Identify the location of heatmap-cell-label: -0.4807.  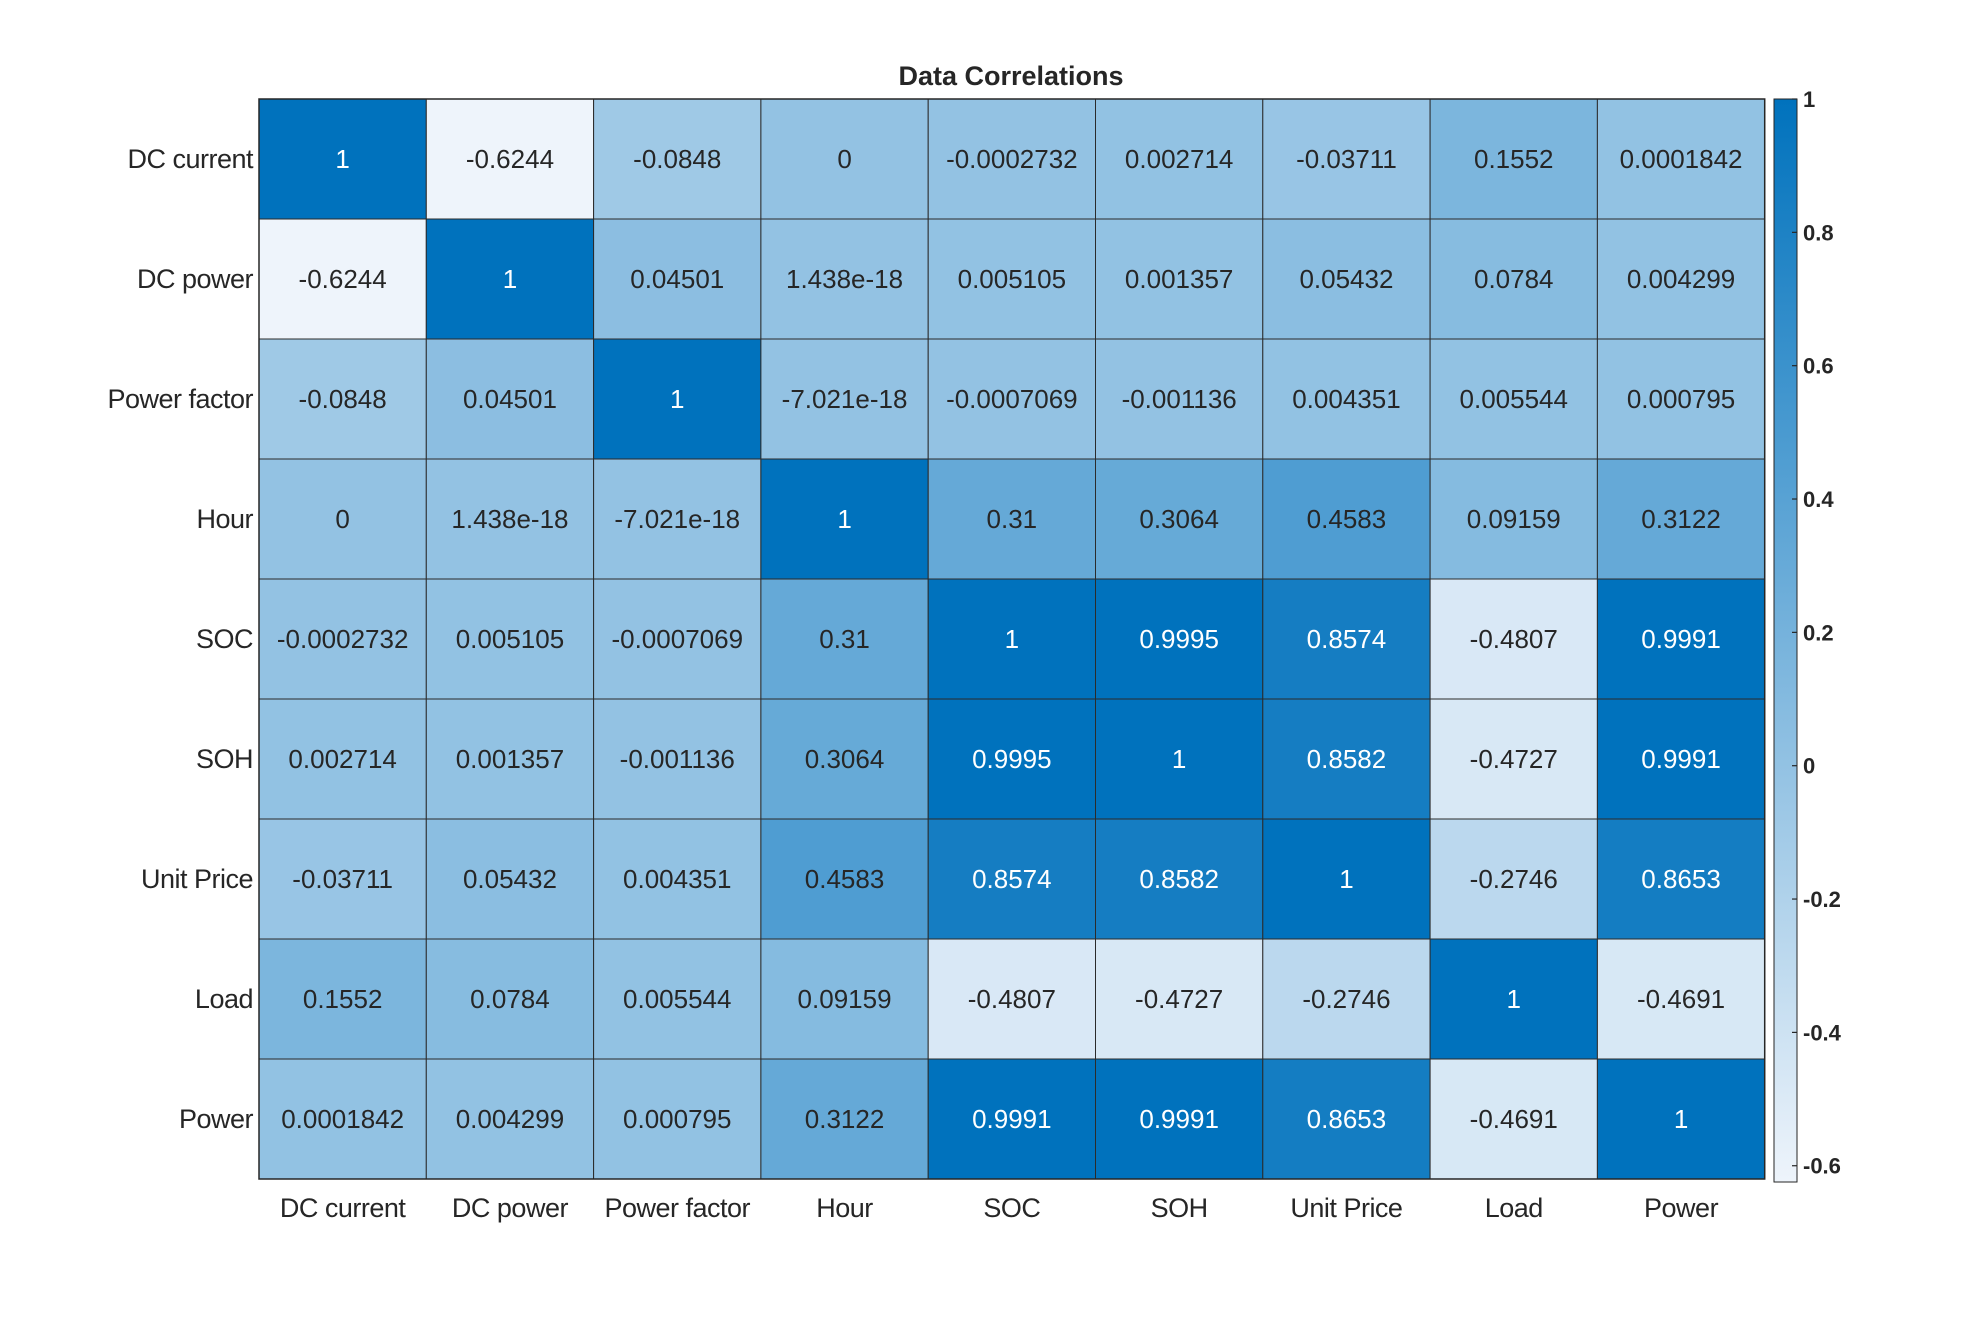
(1514, 639).